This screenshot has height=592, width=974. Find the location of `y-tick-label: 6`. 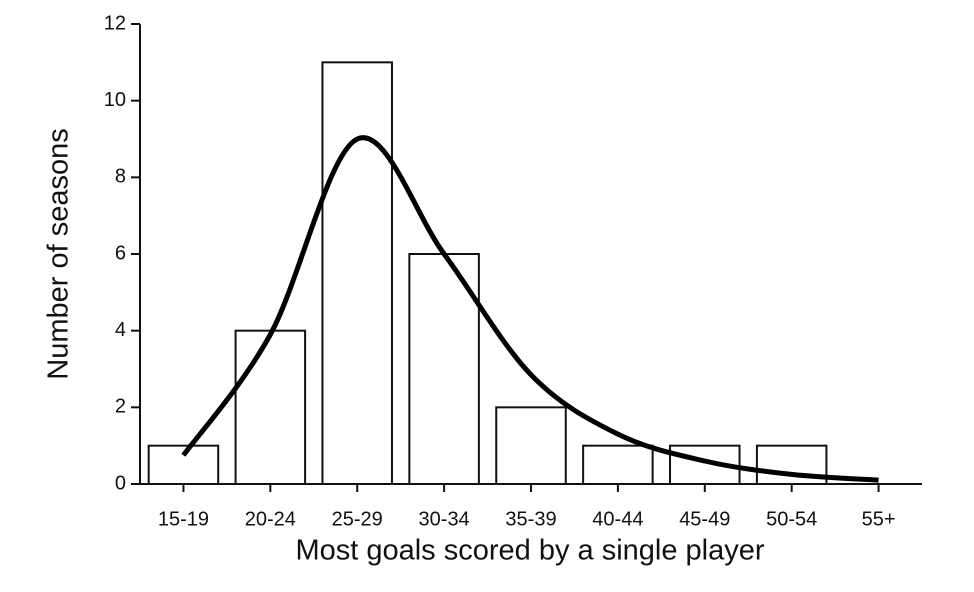

y-tick-label: 6 is located at coordinates (120, 253).